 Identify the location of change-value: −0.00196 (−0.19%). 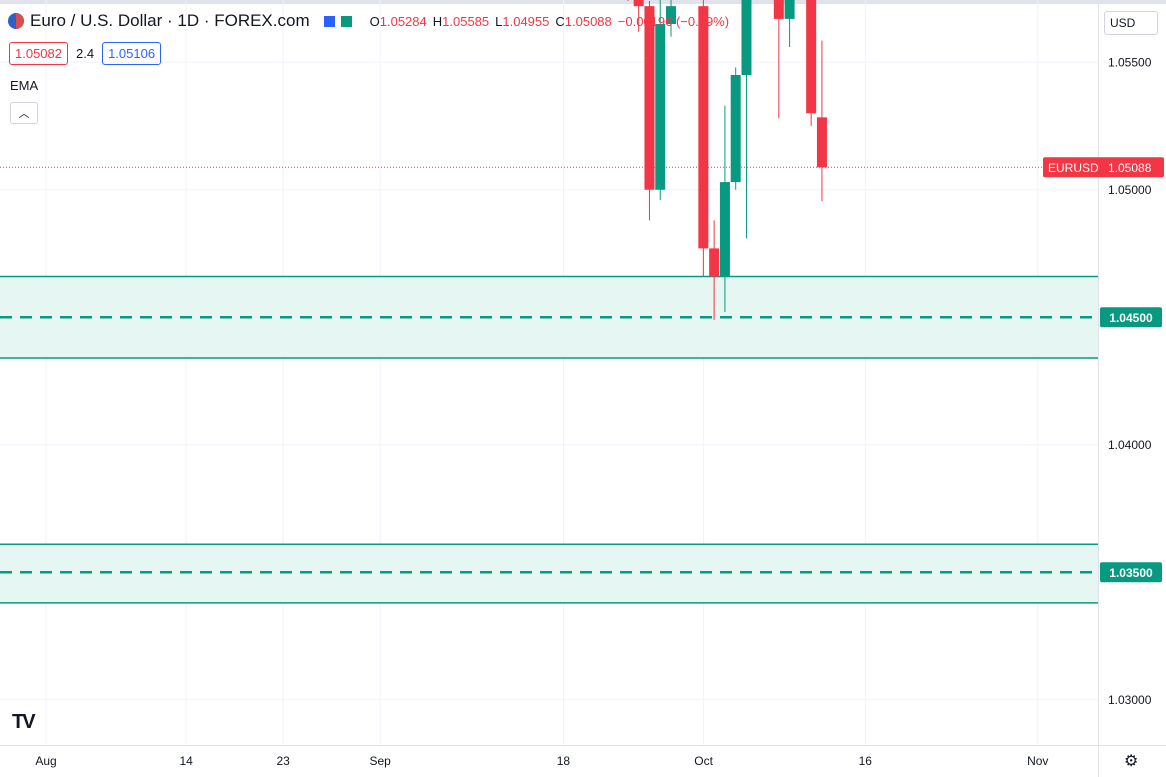
(673, 21).